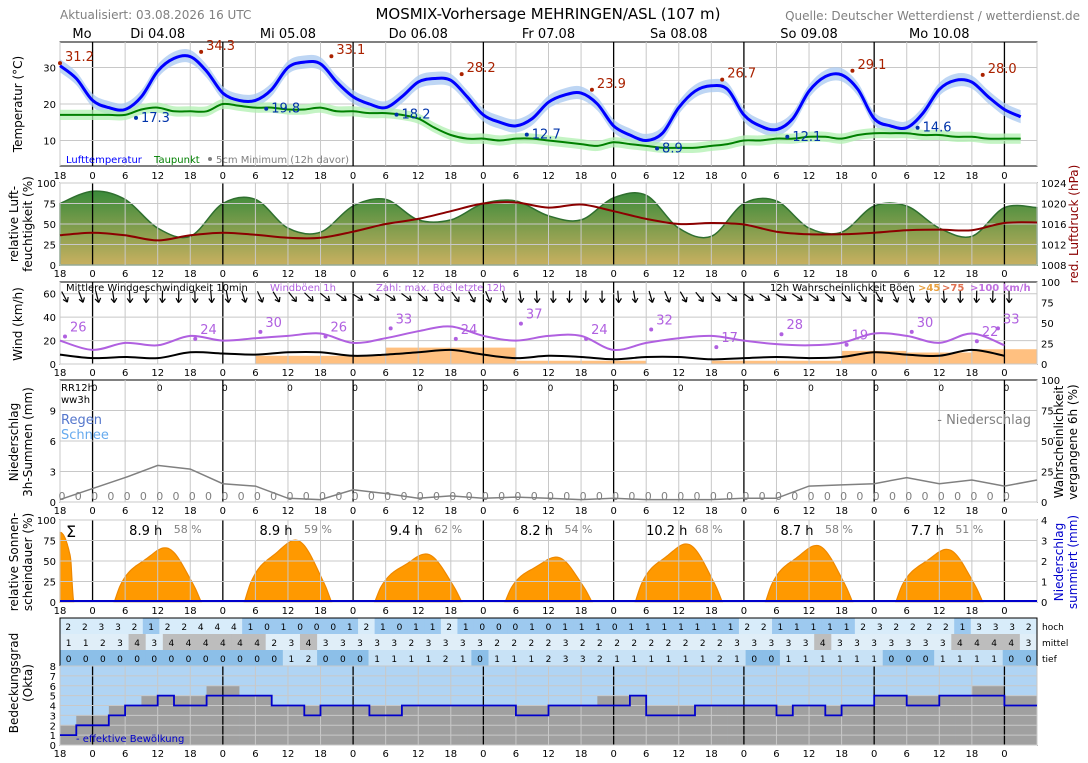 The height and width of the screenshot is (763, 1088). I want to click on y-tick-label: 10, so click(49, 141).